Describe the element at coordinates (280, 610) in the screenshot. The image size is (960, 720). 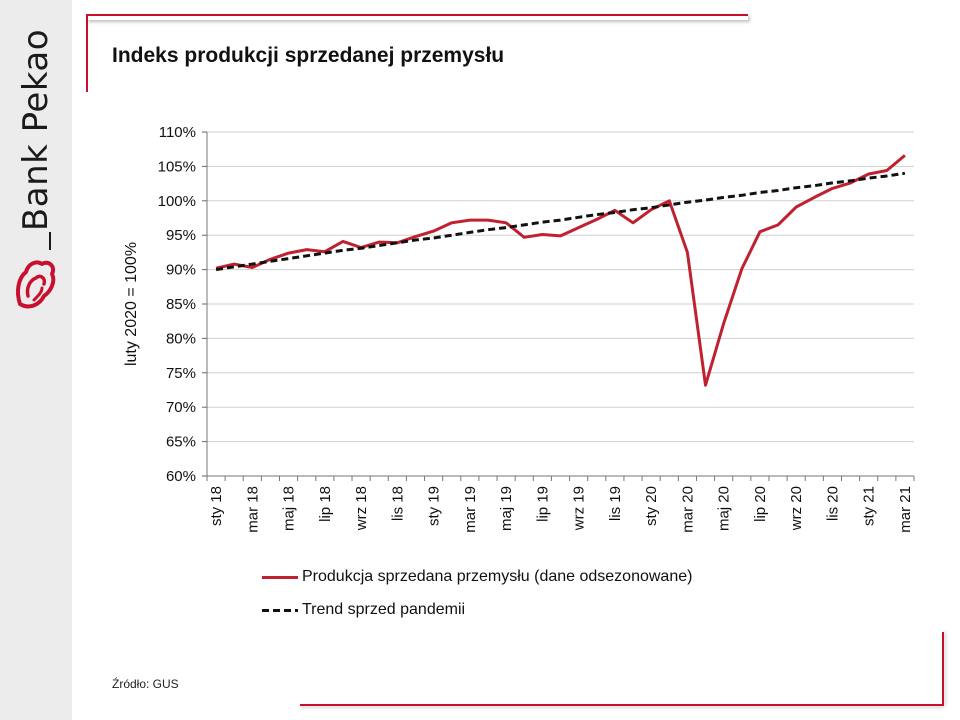
I see `legend-swatch-trend` at that location.